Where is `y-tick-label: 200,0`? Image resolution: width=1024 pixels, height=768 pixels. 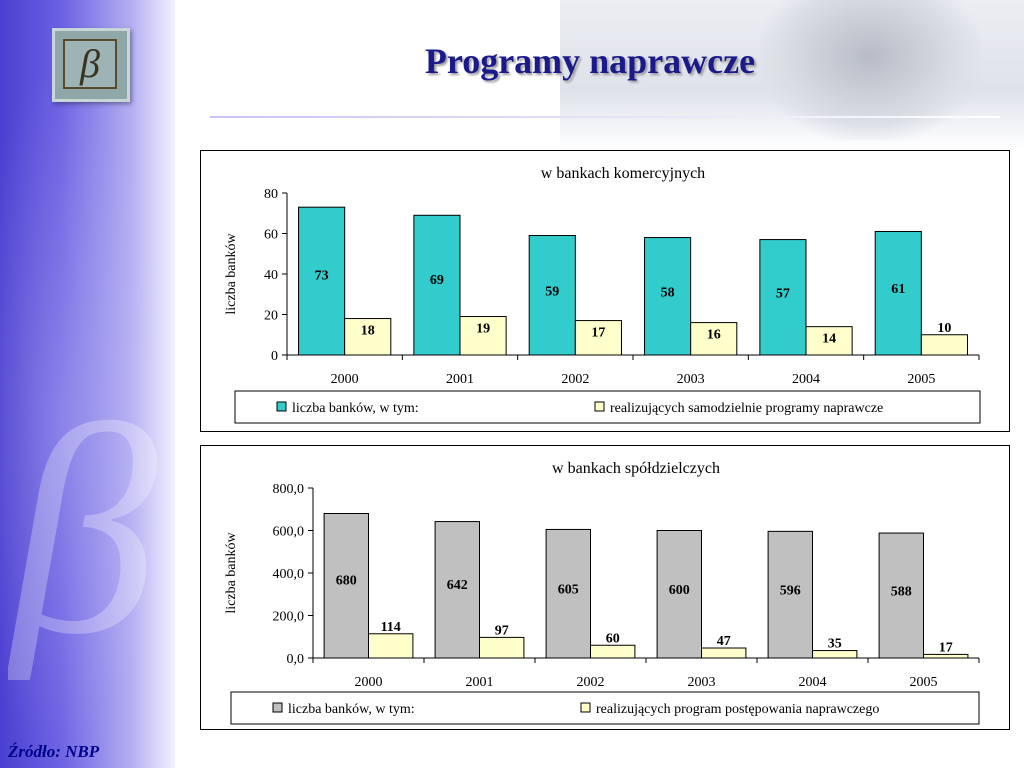 y-tick-label: 200,0 is located at coordinates (289, 617).